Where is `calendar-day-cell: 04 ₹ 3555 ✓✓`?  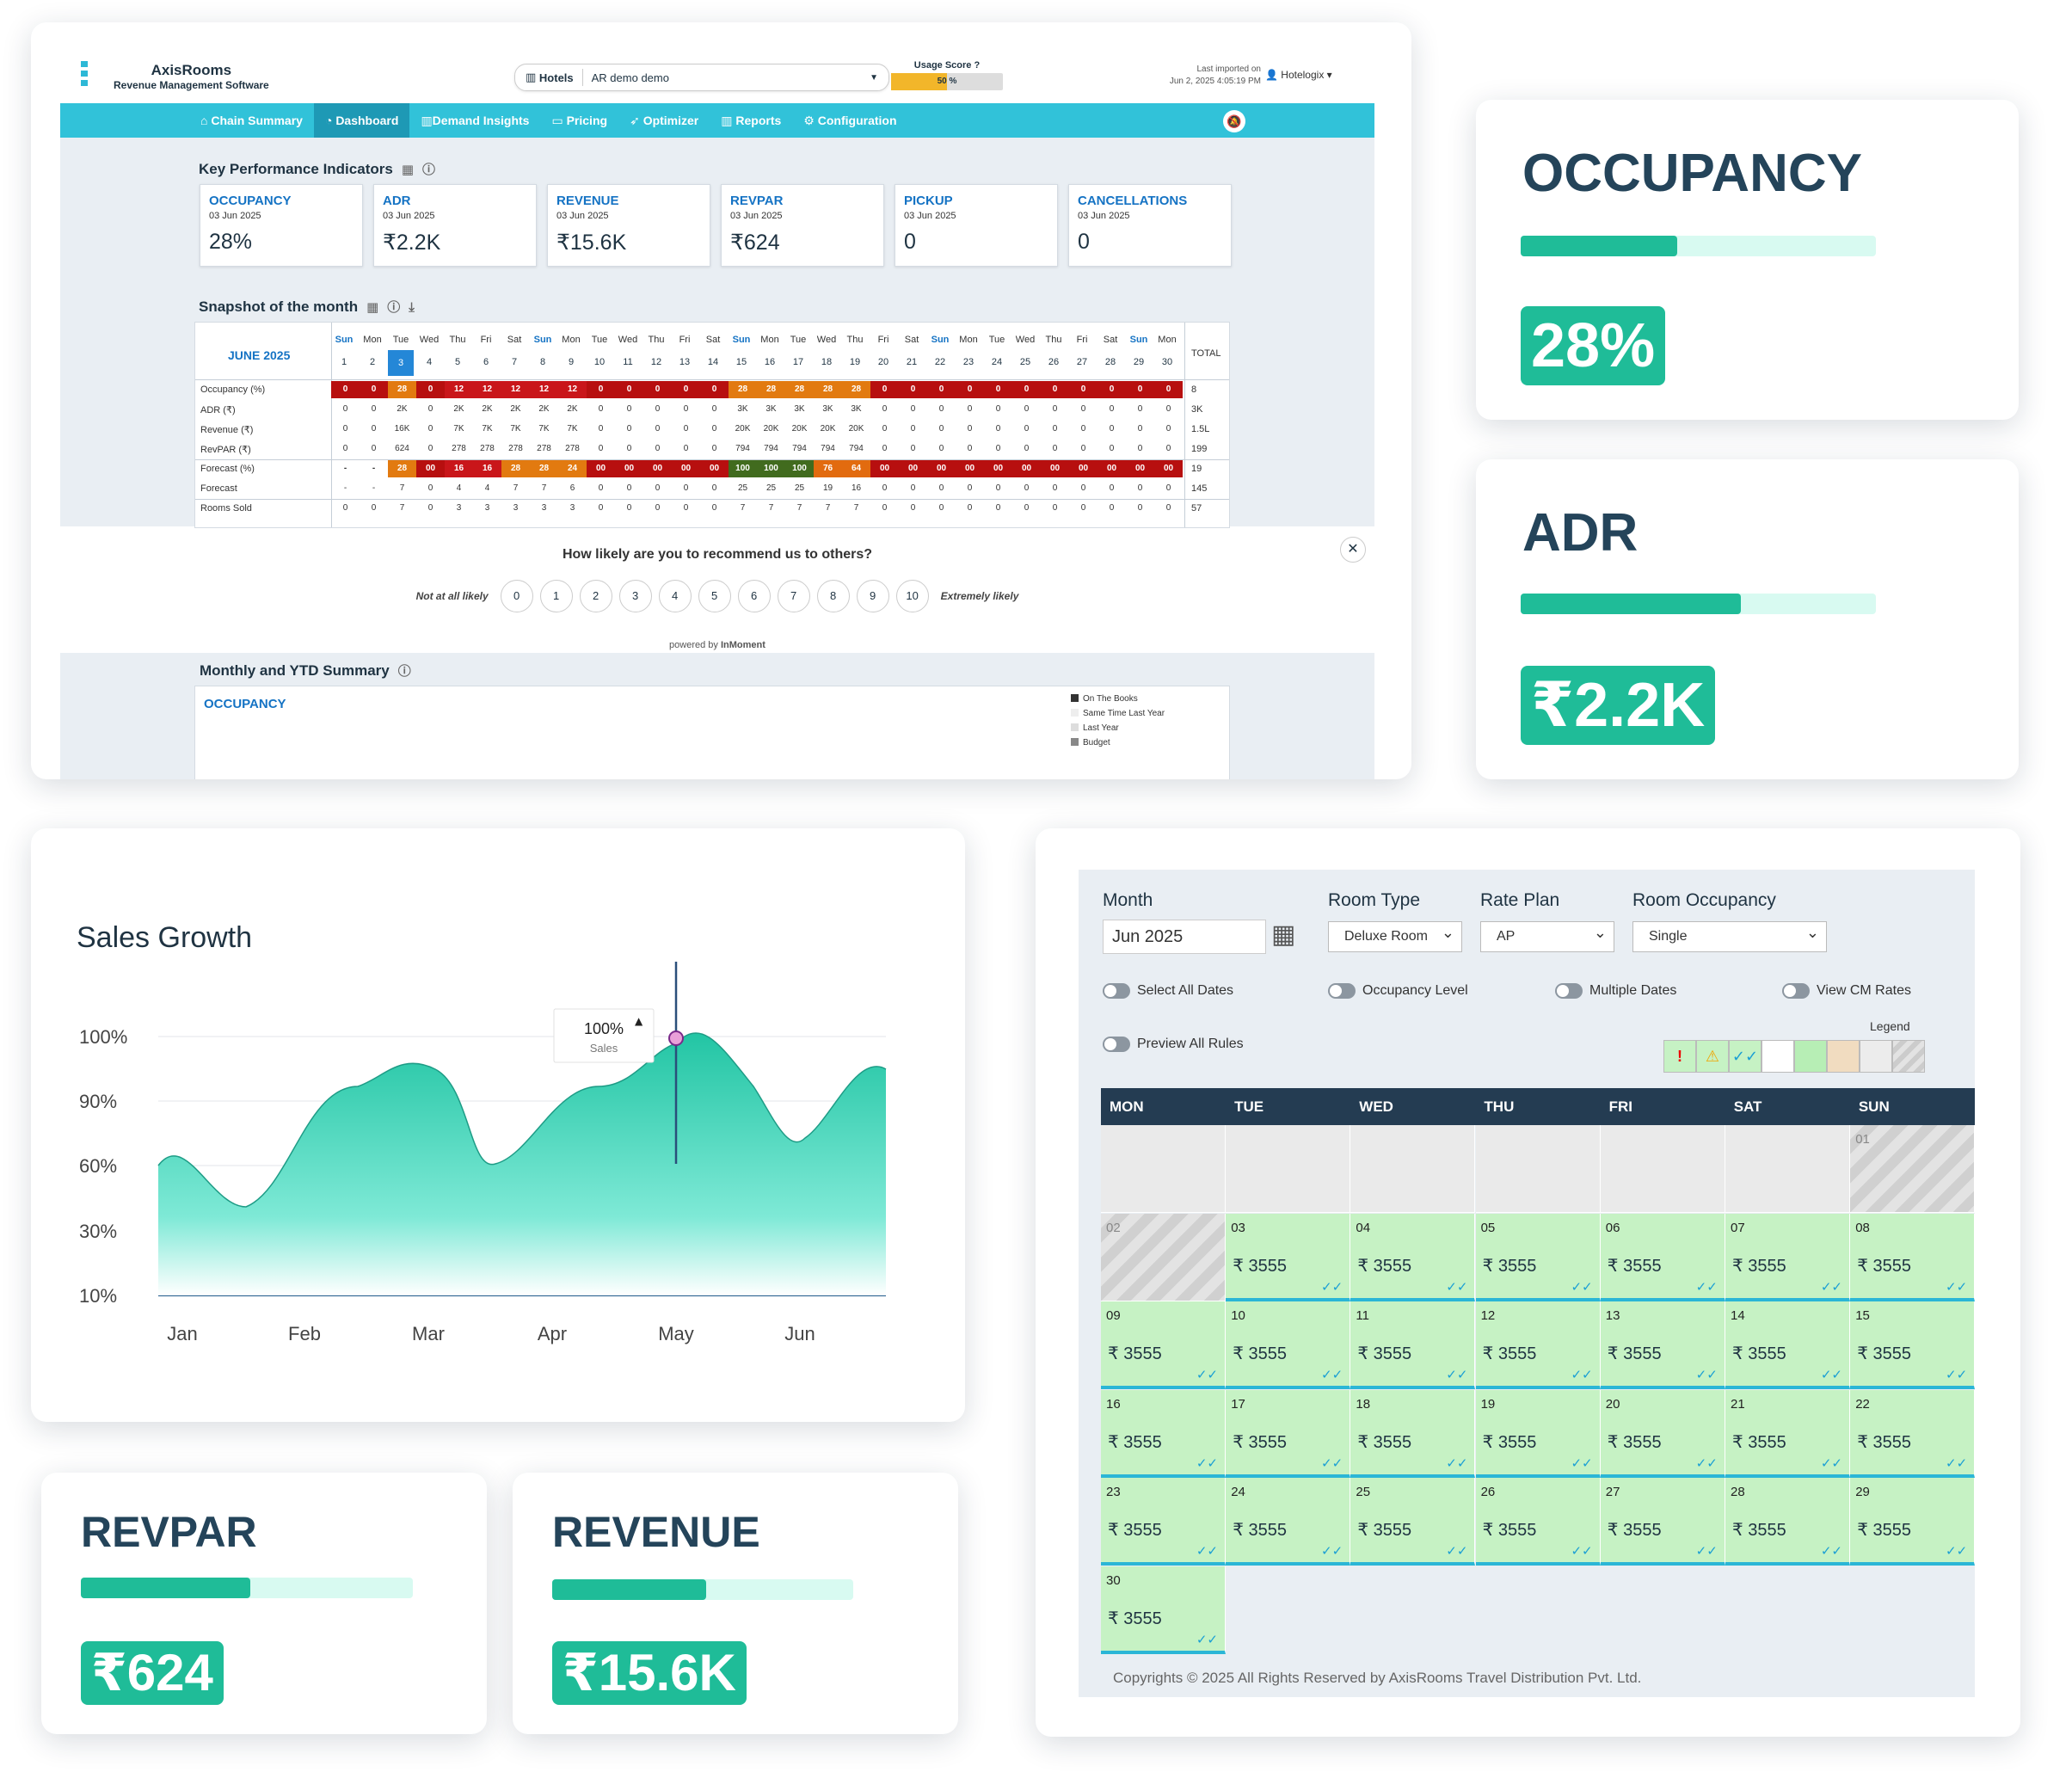 calendar-day-cell: 04 ₹ 3555 ✓✓ is located at coordinates (1413, 1257).